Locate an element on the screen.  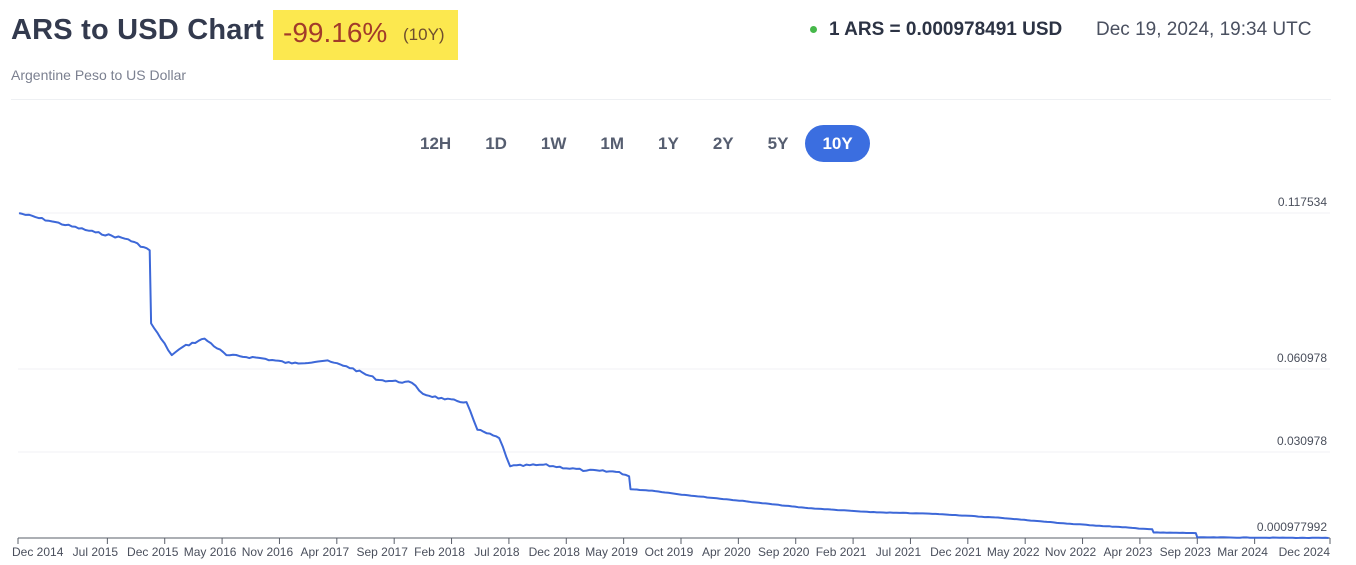
x-tick-label: Dec 2018 is located at coordinates (555, 552).